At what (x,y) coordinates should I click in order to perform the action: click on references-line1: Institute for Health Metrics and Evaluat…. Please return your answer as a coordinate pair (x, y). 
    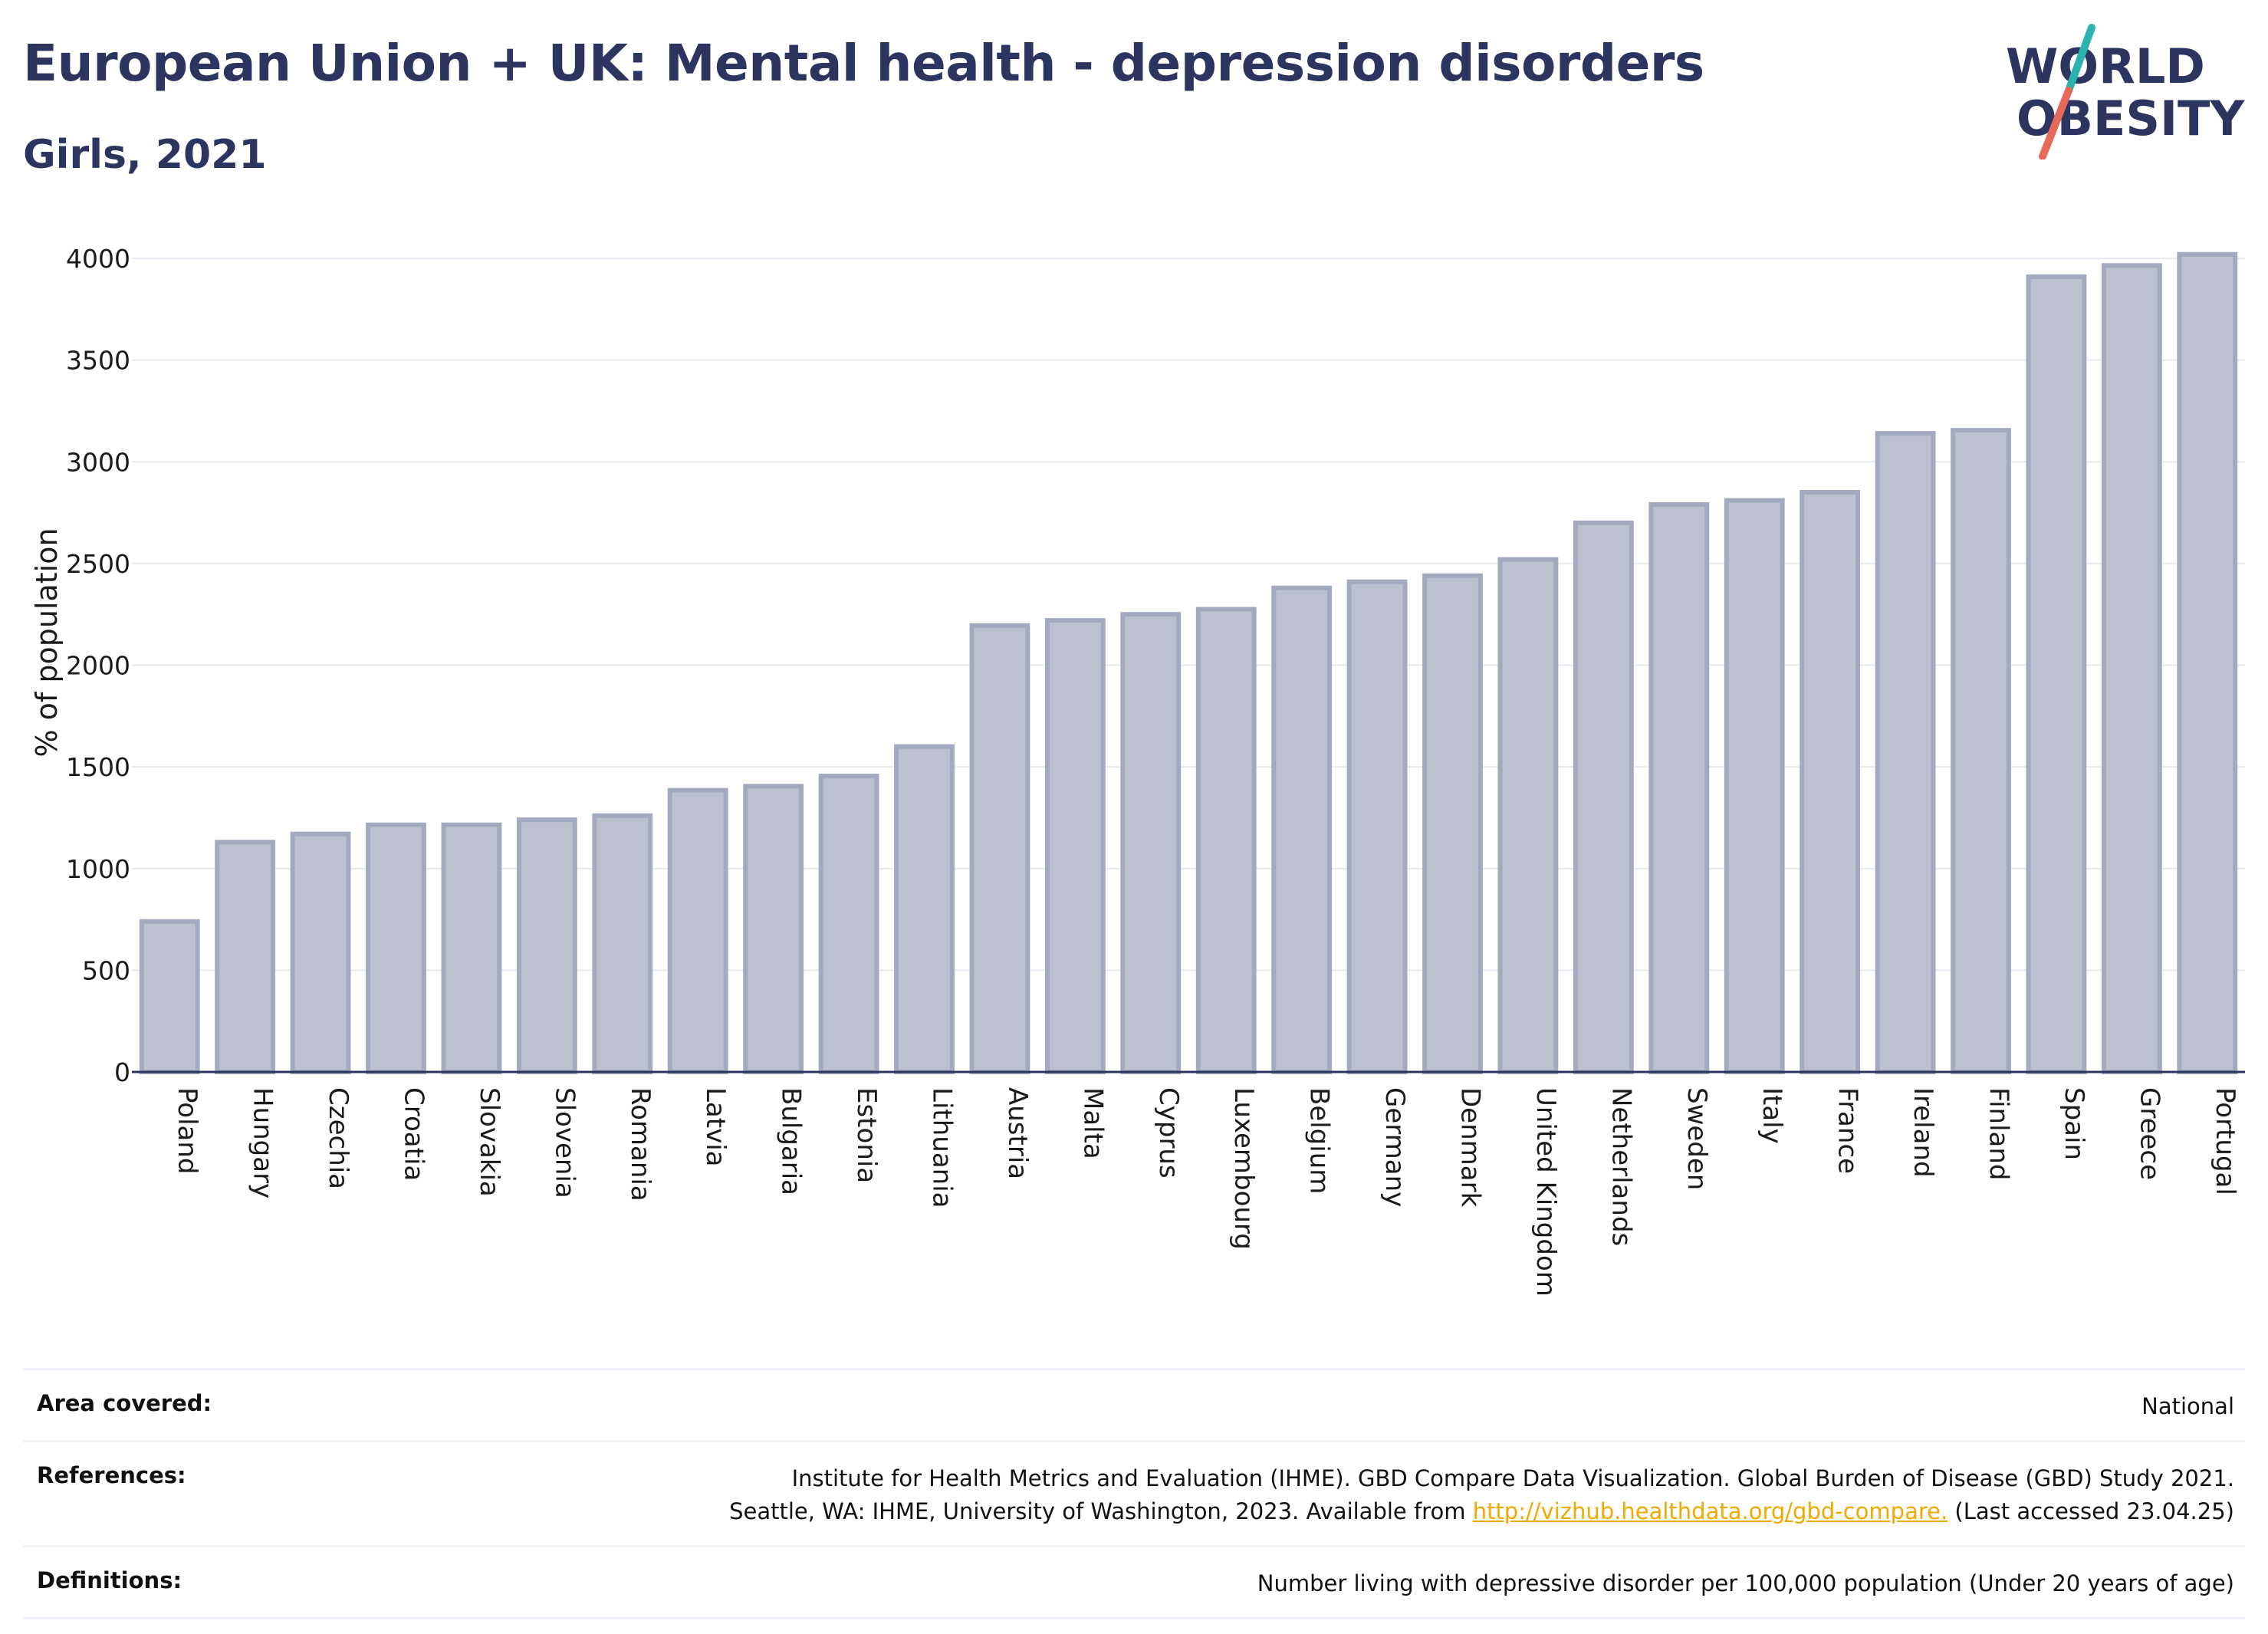
    Looking at the image, I should click on (1512, 1478).